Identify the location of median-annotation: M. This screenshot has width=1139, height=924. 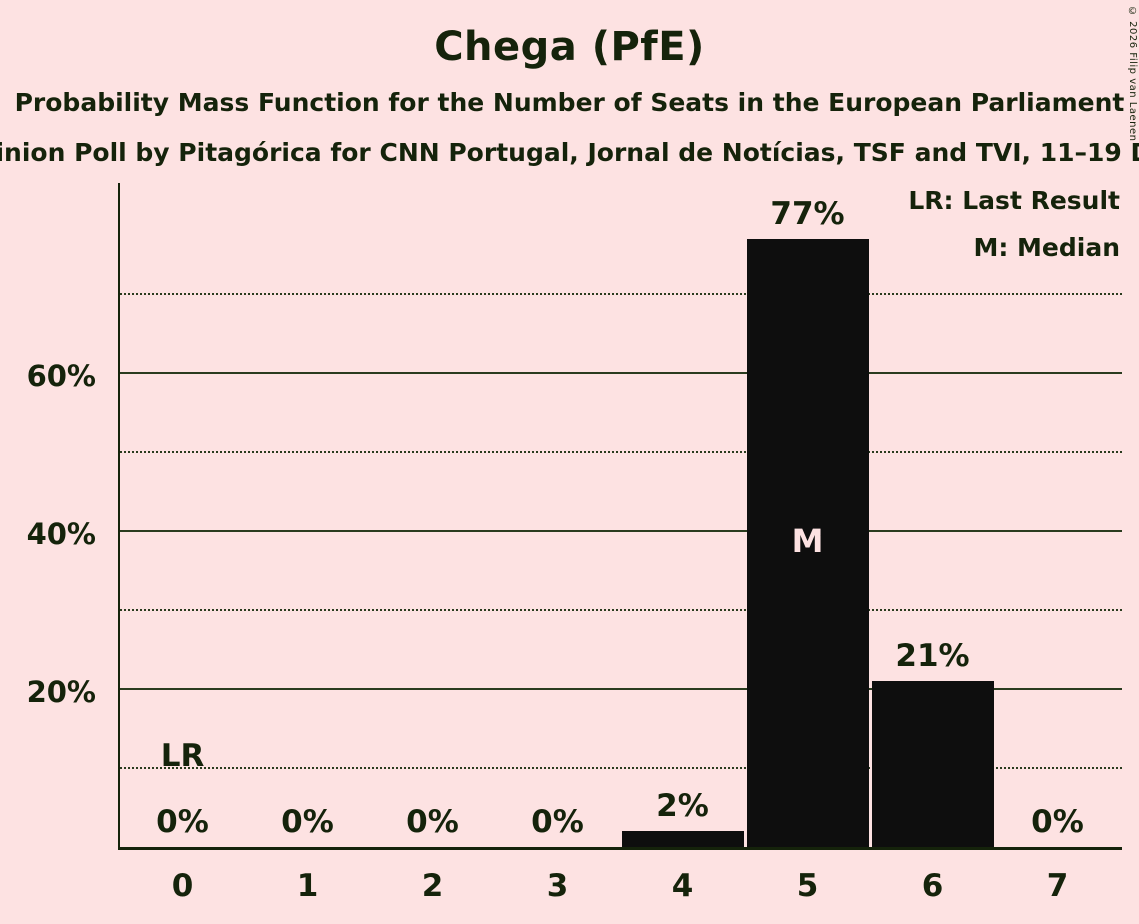
(807, 540).